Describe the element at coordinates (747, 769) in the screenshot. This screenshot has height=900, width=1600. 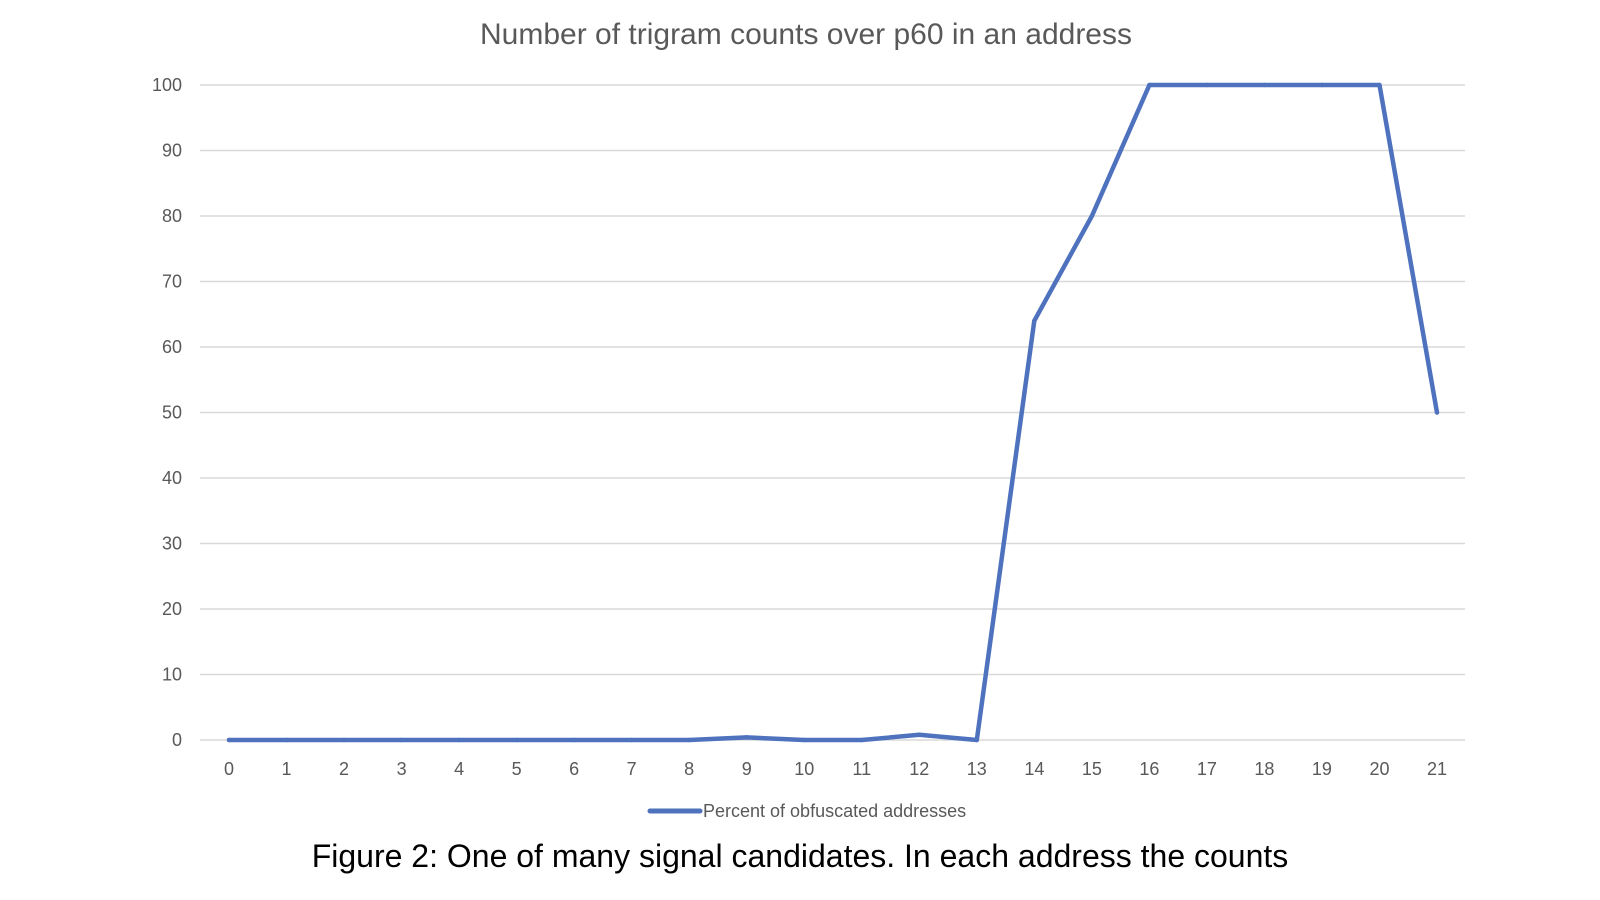
I see `x-tick-label: 9` at that location.